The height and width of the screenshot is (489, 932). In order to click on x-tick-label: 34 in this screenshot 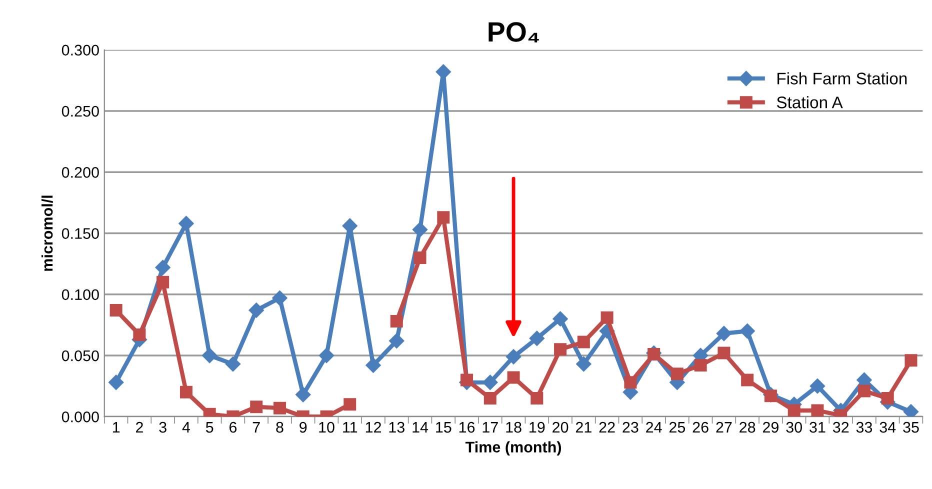, I will do `click(888, 427)`.